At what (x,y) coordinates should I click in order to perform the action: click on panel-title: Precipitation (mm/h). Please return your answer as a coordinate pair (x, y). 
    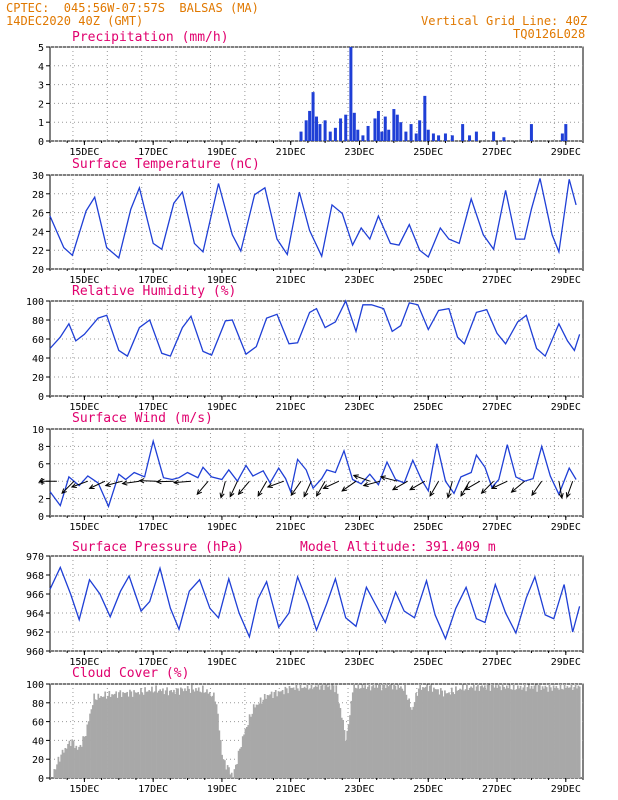
    Looking at the image, I should click on (150, 37).